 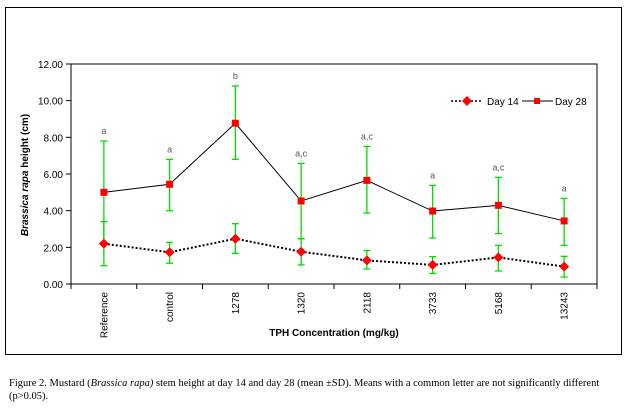 I want to click on x-tick-label: control, so click(x=170, y=307).